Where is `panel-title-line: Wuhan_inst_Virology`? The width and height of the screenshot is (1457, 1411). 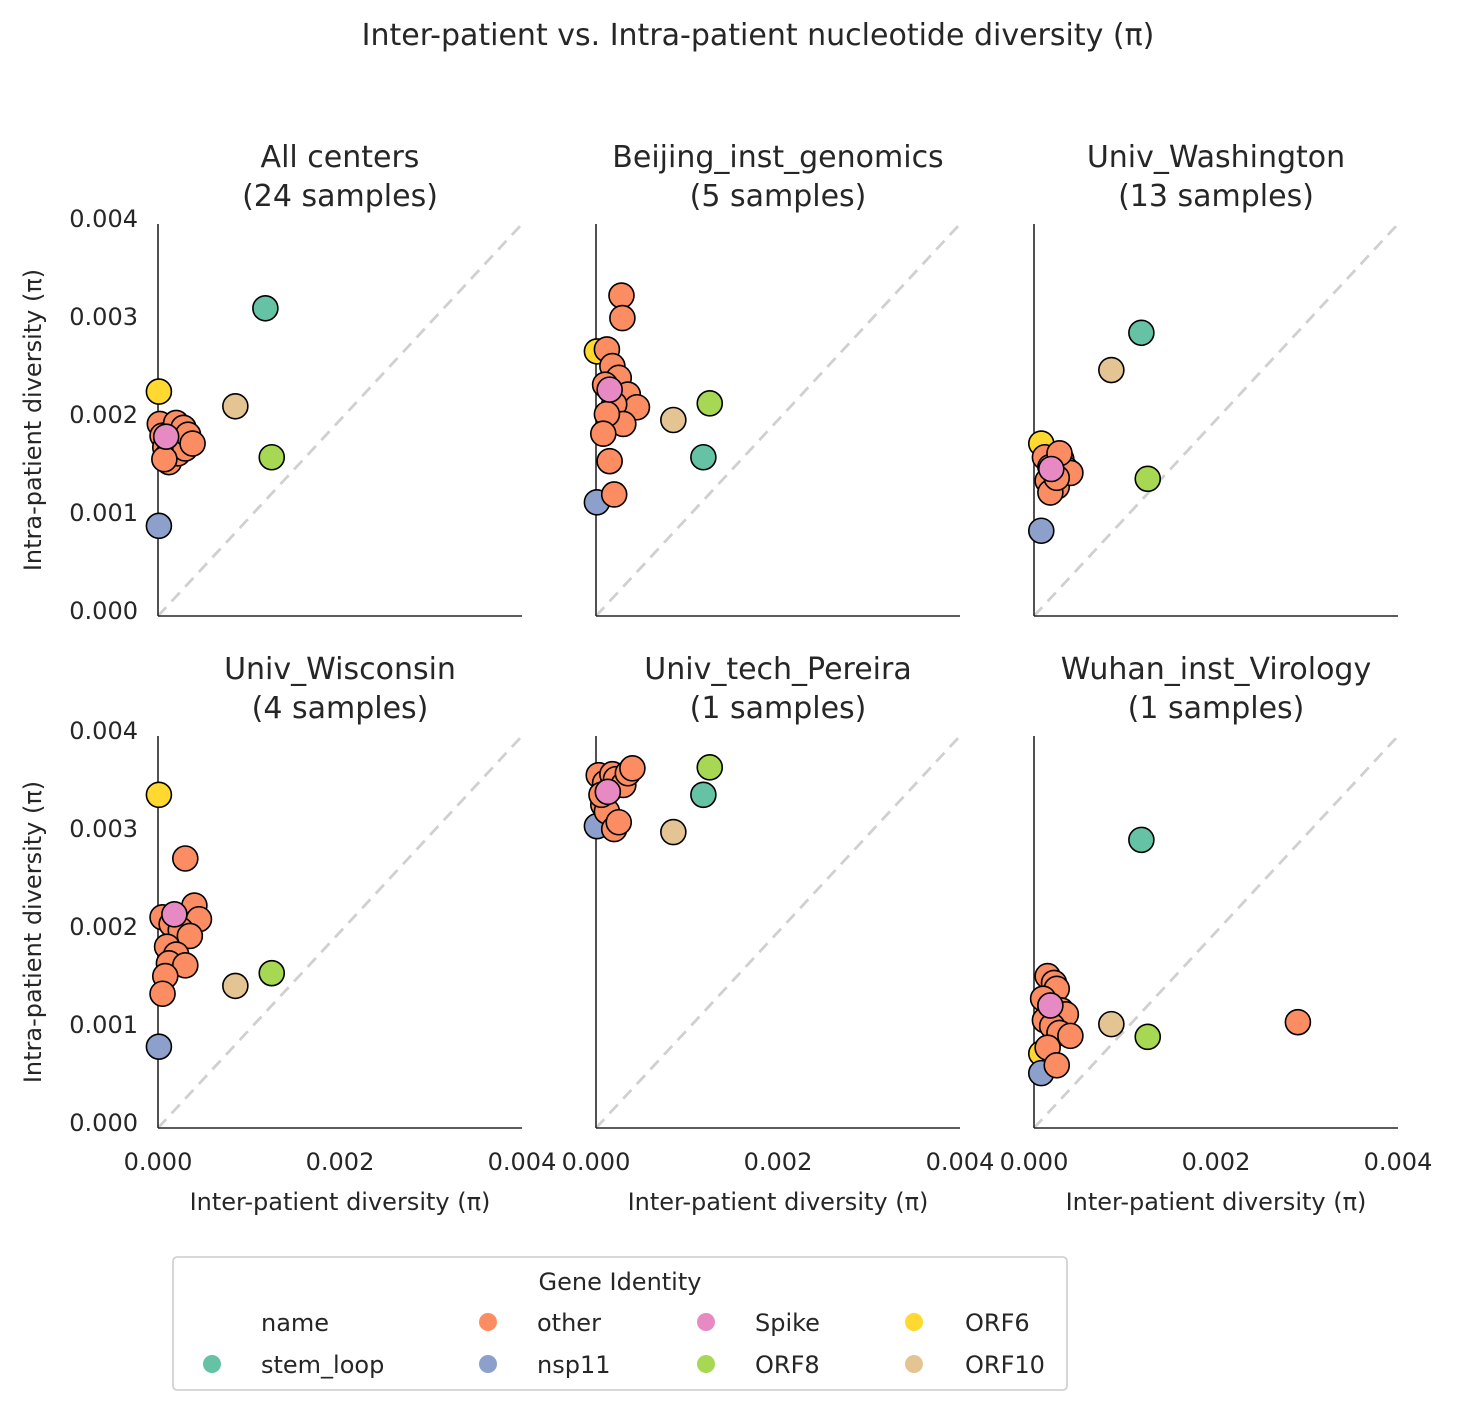 panel-title-line: Wuhan_inst_Virology is located at coordinates (1216, 669).